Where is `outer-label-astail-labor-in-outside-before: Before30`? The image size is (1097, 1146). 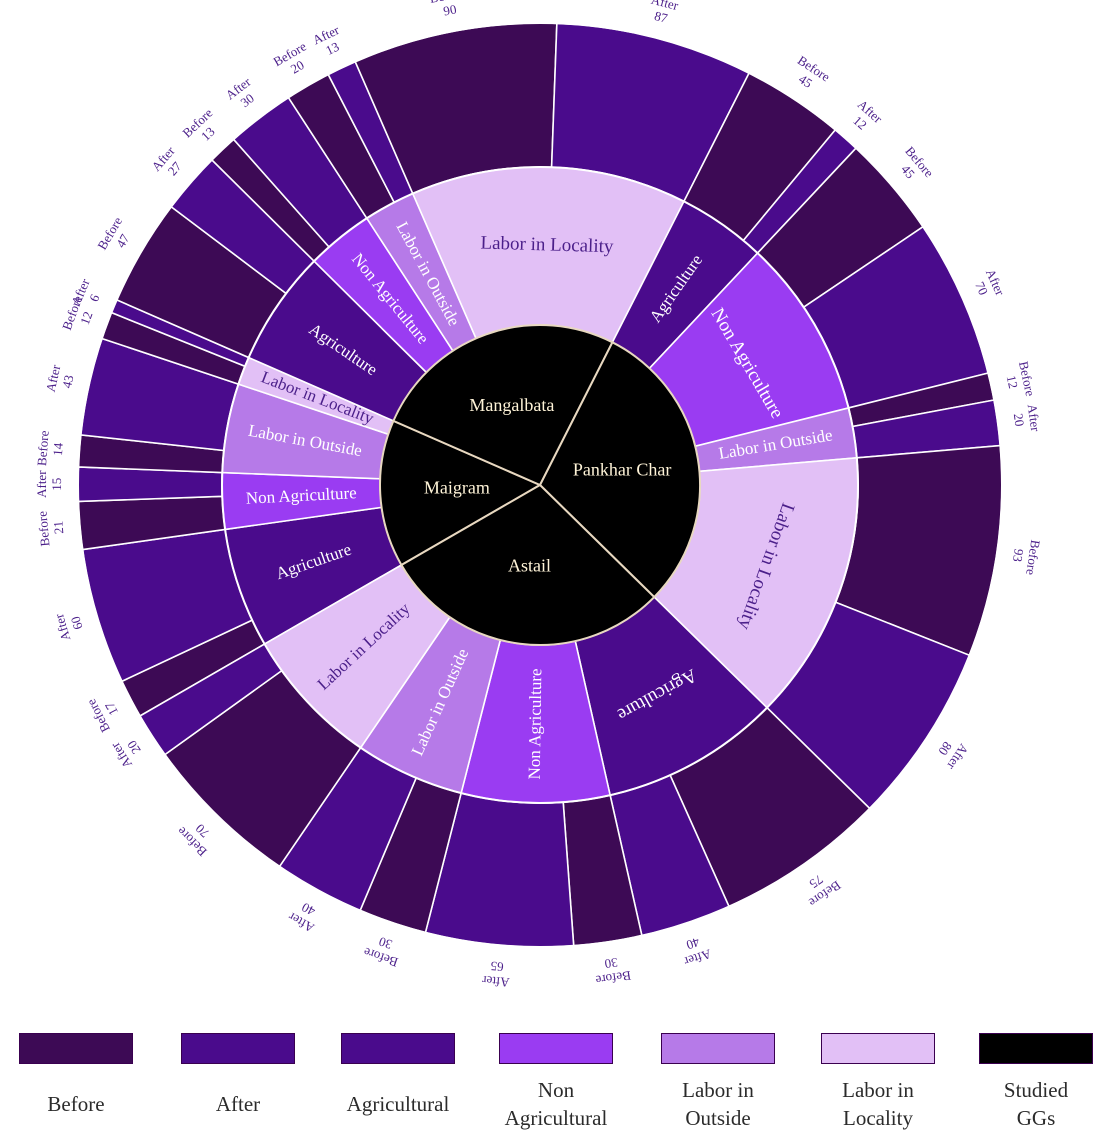 outer-label-astail-labor-in-outside-before: Before30 is located at coordinates (382, 950).